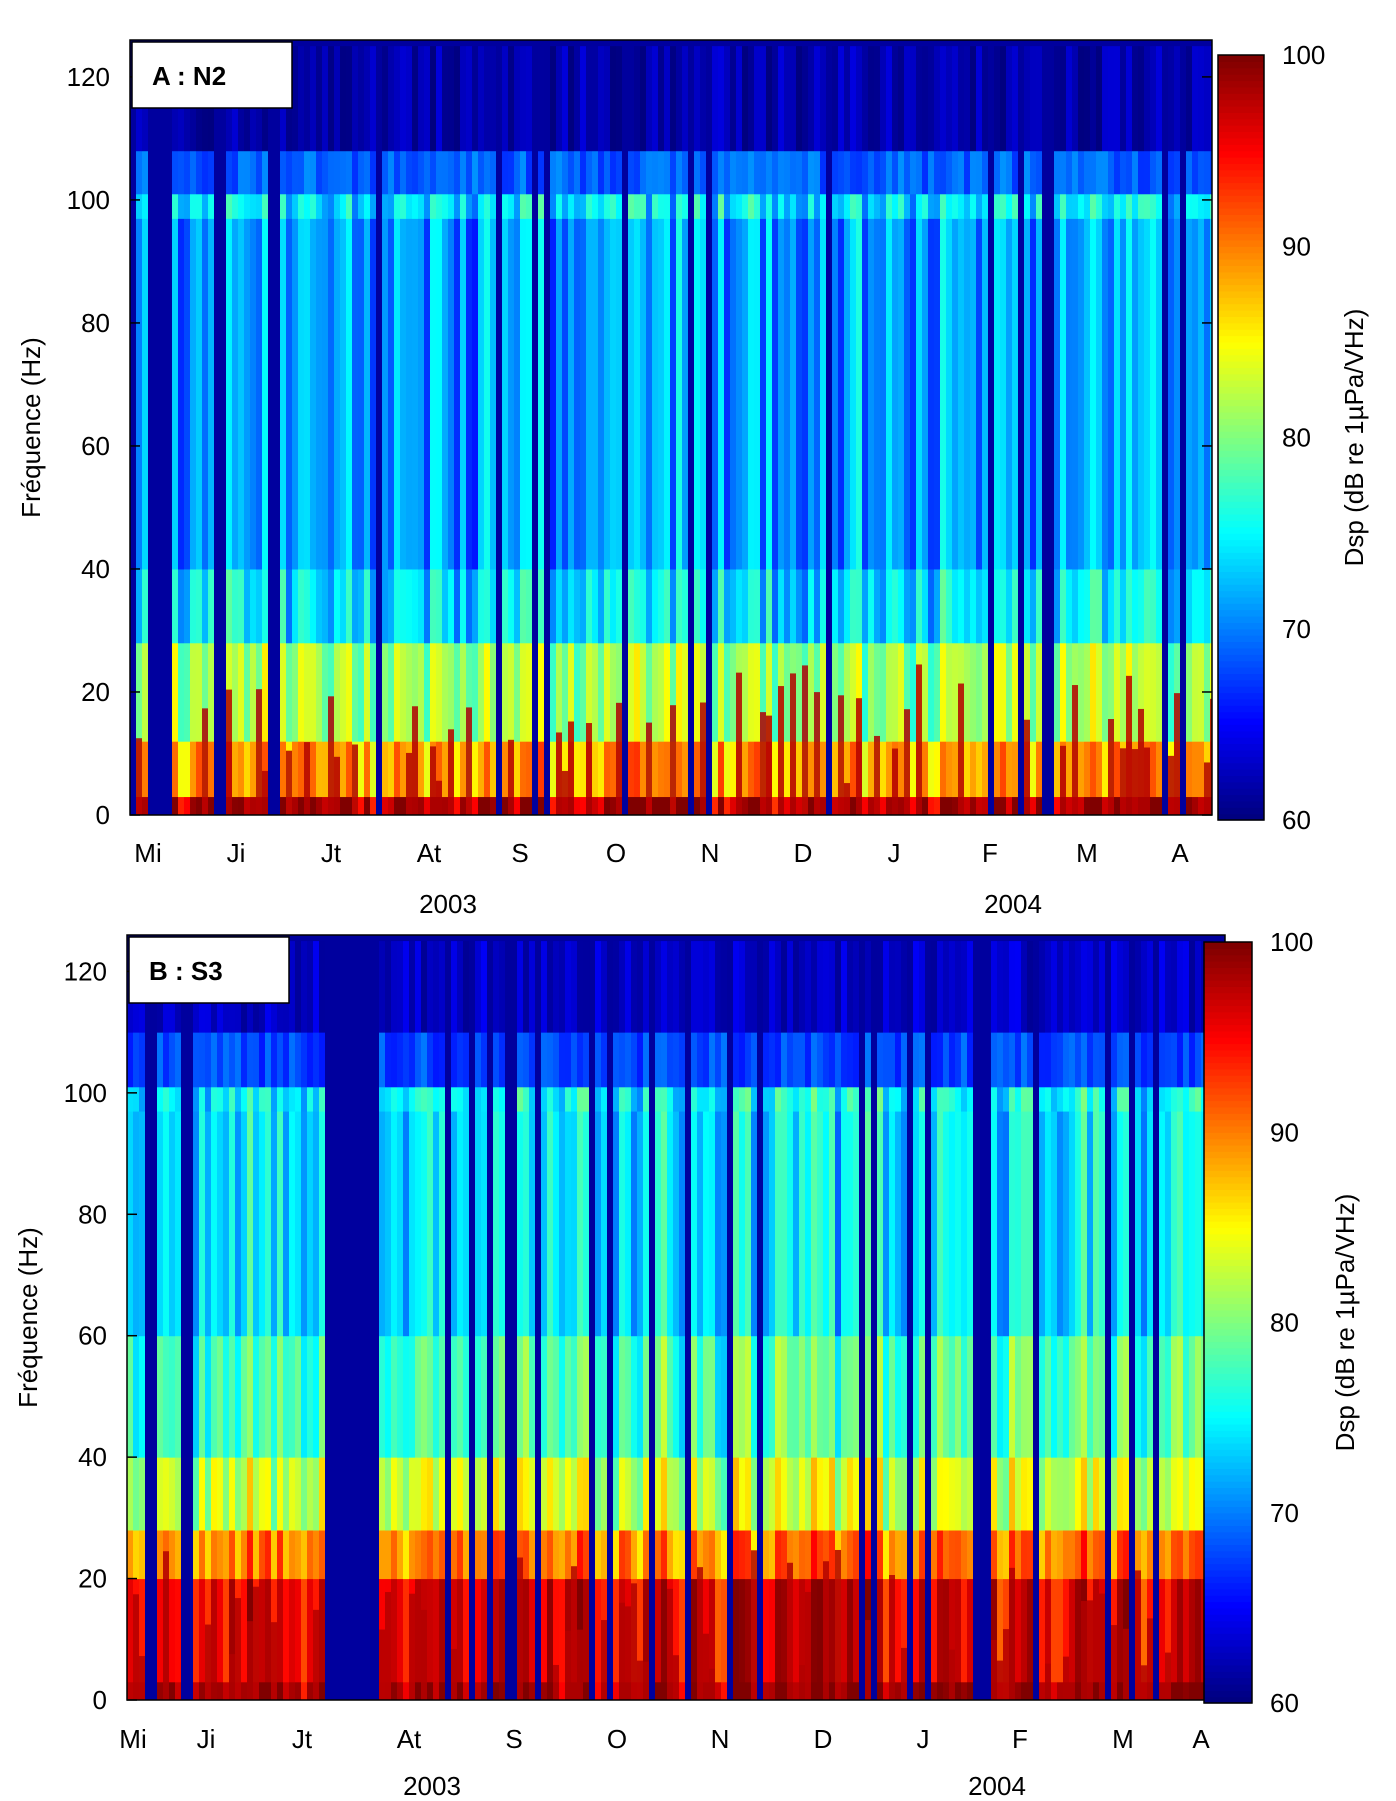 The height and width of the screenshot is (1801, 1396). What do you see at coordinates (92, 1579) in the screenshot?
I see `y-tick-label: 20` at bounding box center [92, 1579].